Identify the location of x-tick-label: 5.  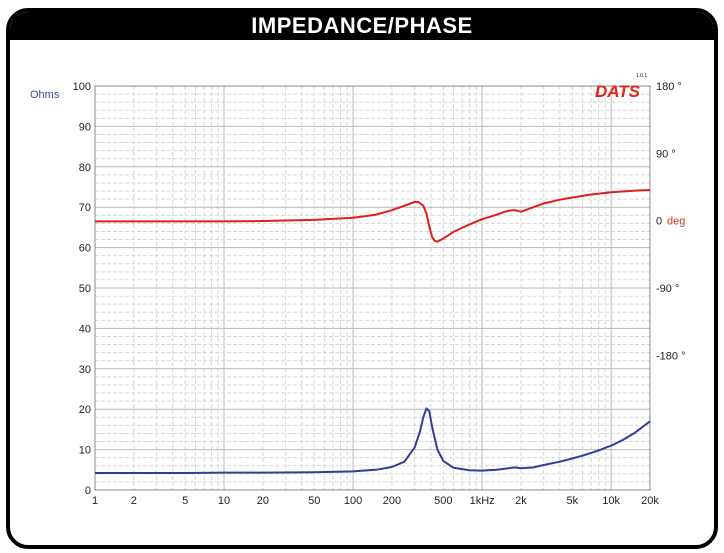
(185, 501).